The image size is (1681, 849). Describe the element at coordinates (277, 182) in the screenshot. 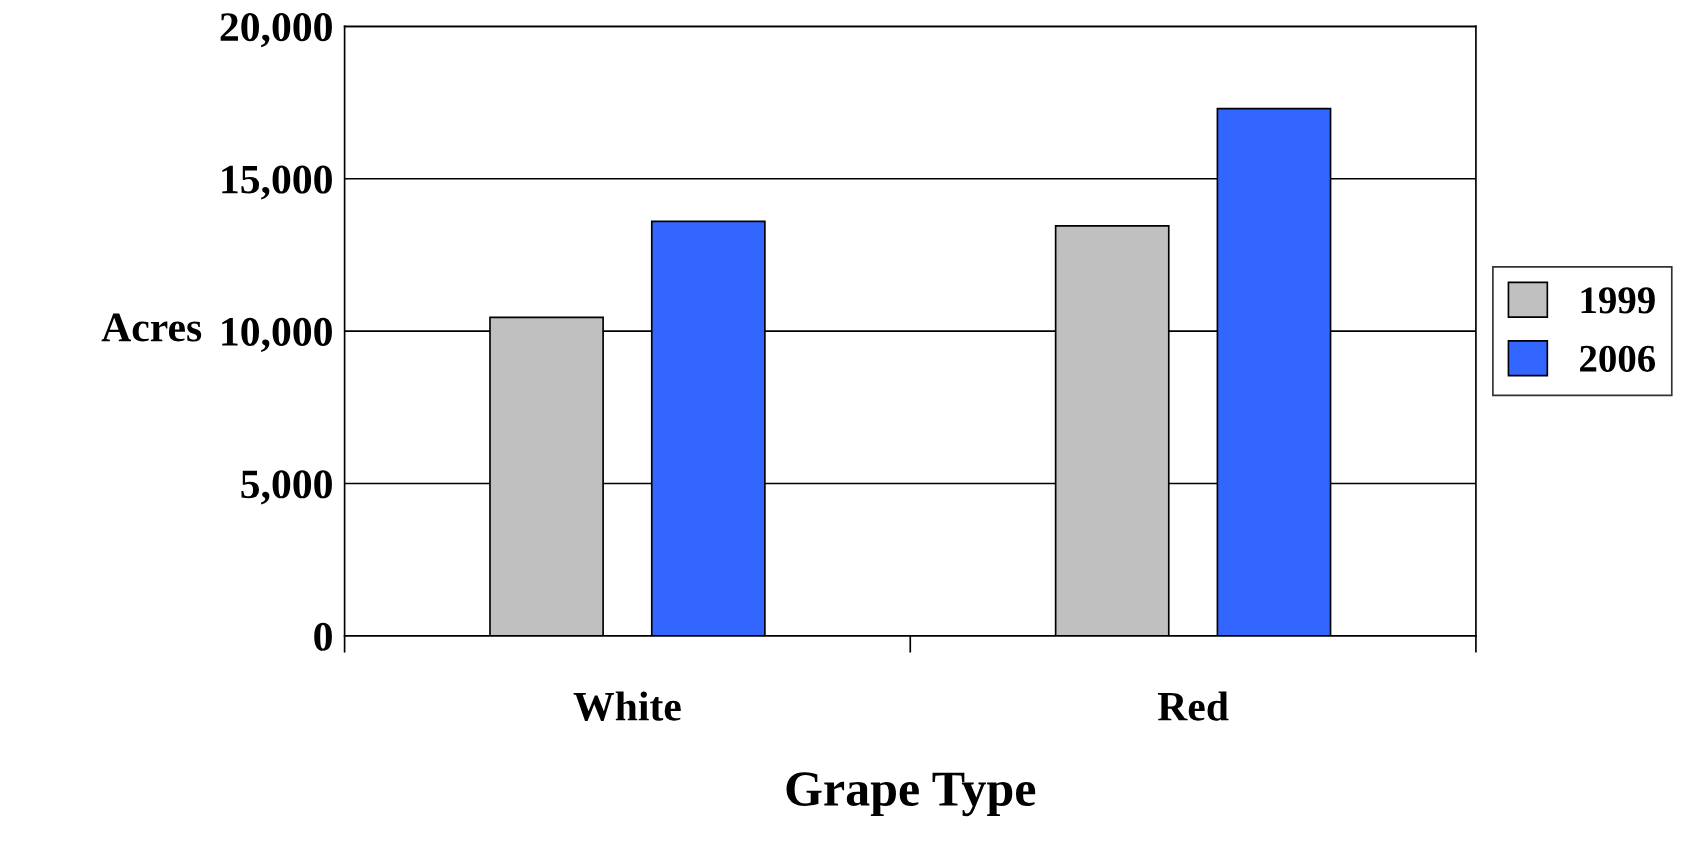

I see `y-tick-label: 15,000` at that location.